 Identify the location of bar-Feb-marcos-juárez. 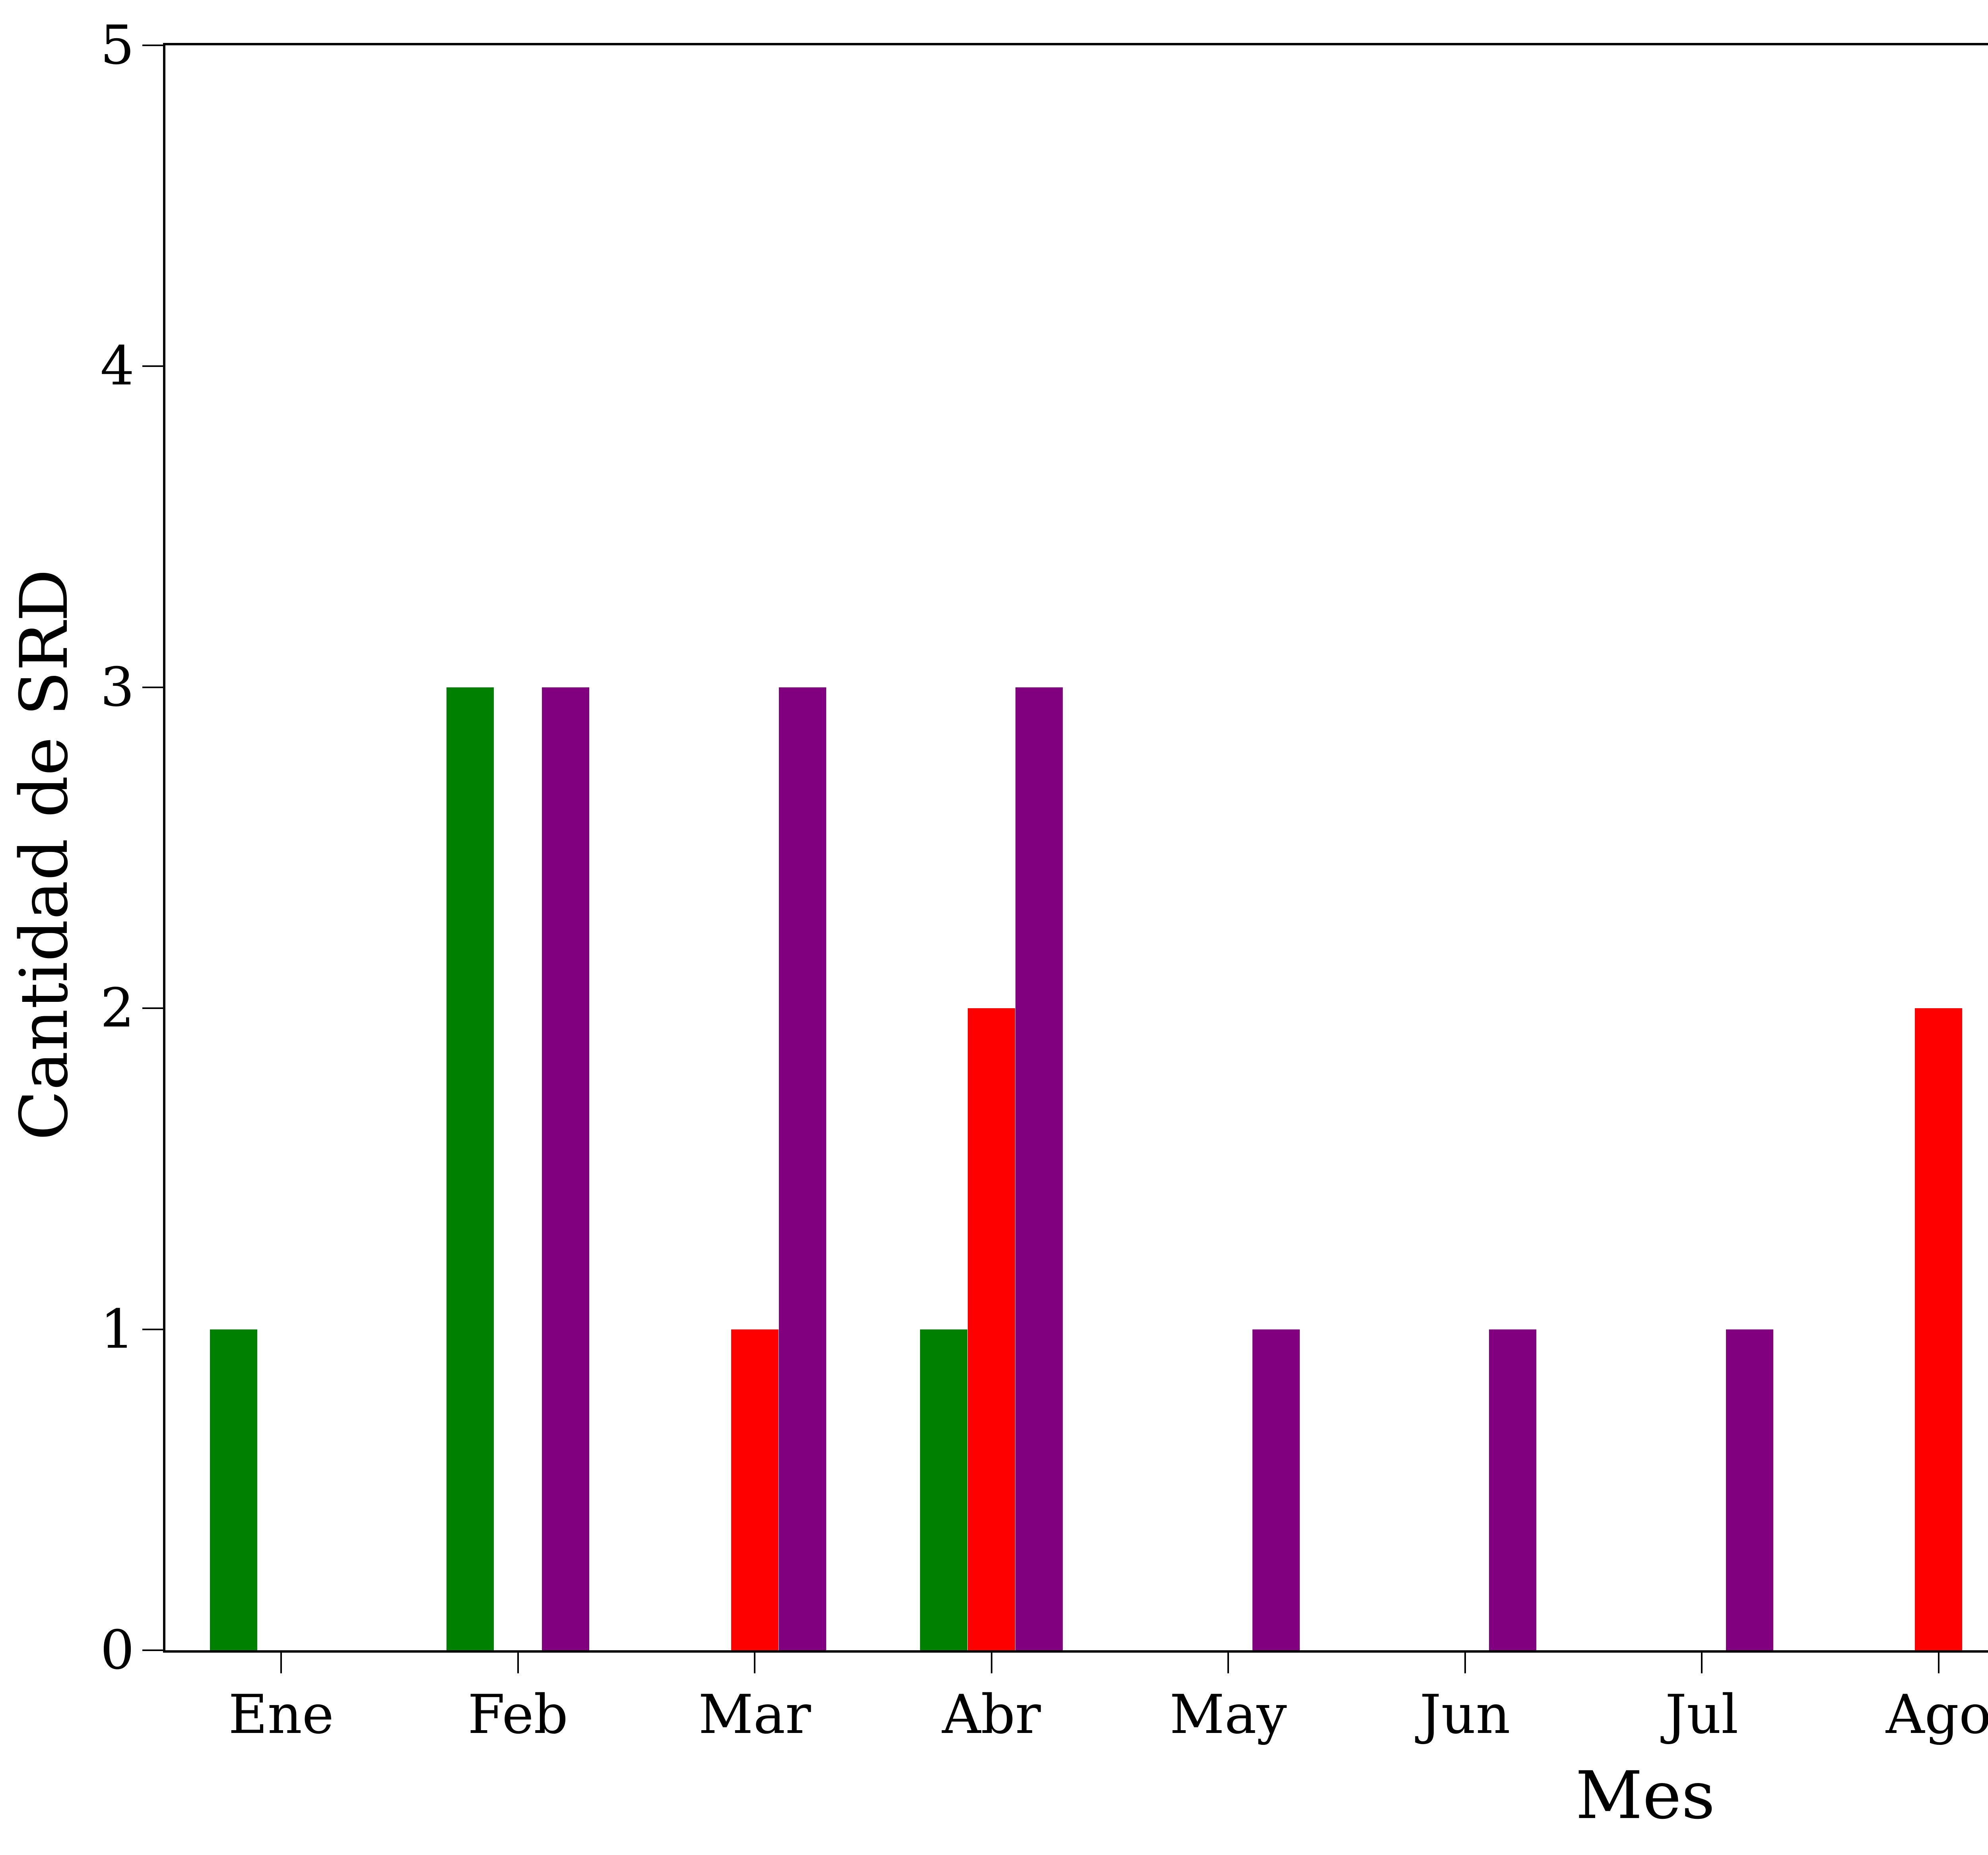
(470, 1168).